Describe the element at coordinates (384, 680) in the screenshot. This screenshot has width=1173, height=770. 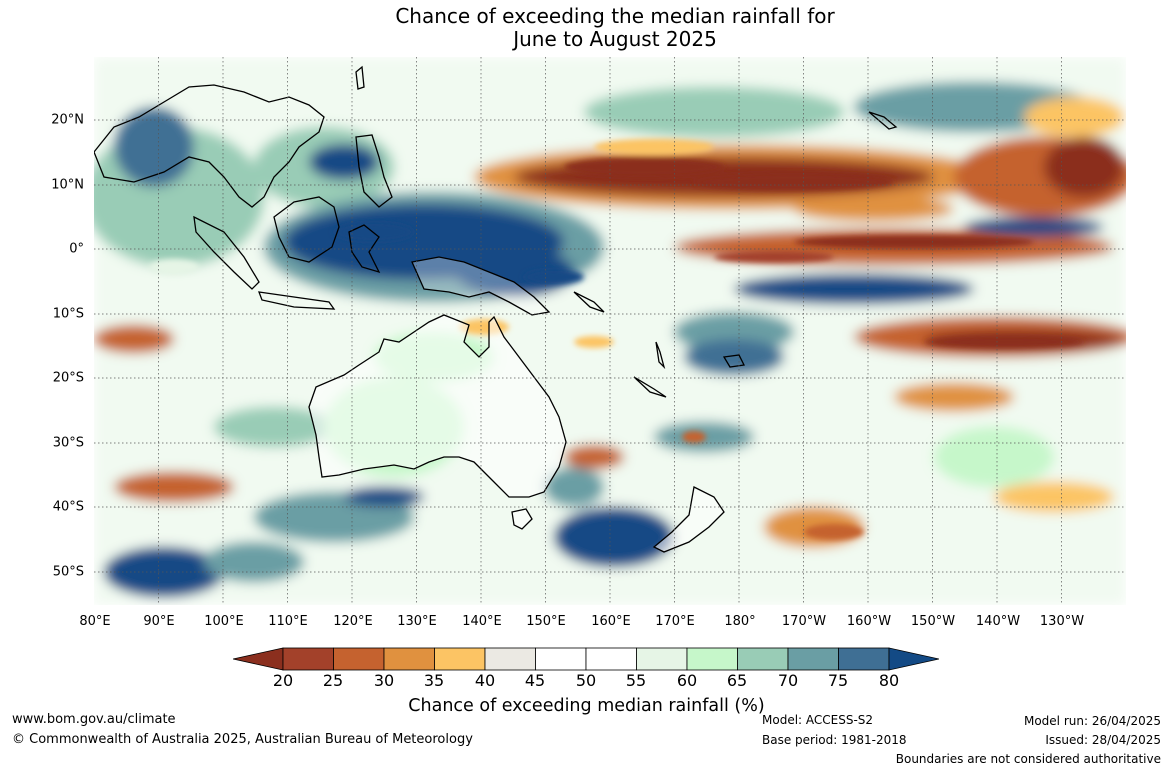
I see `colorbar-tick-30: 30` at that location.